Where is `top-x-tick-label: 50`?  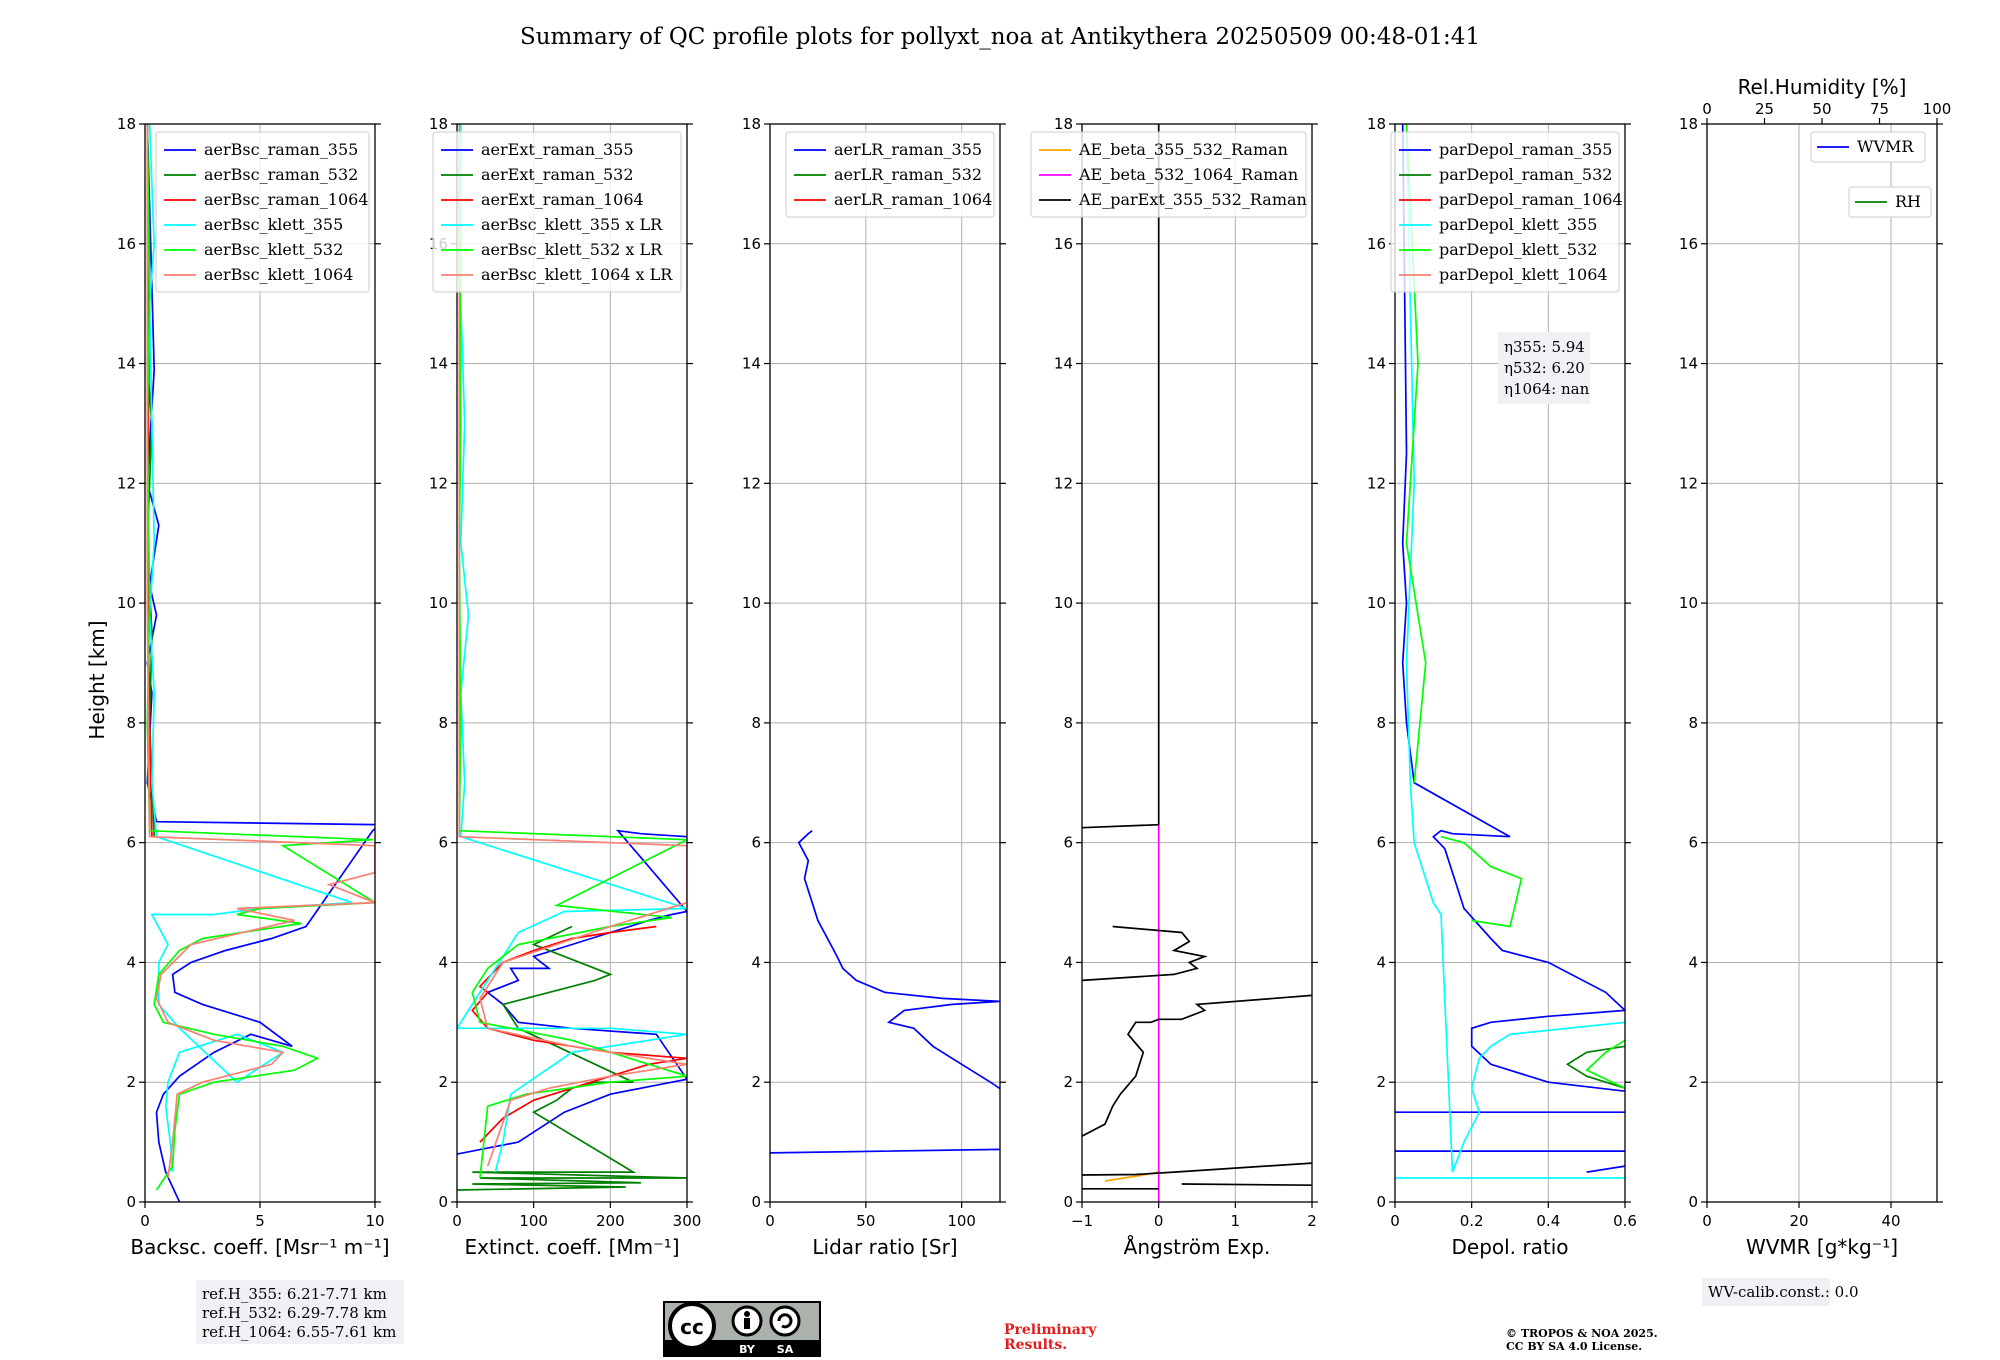 top-x-tick-label: 50 is located at coordinates (1821, 109).